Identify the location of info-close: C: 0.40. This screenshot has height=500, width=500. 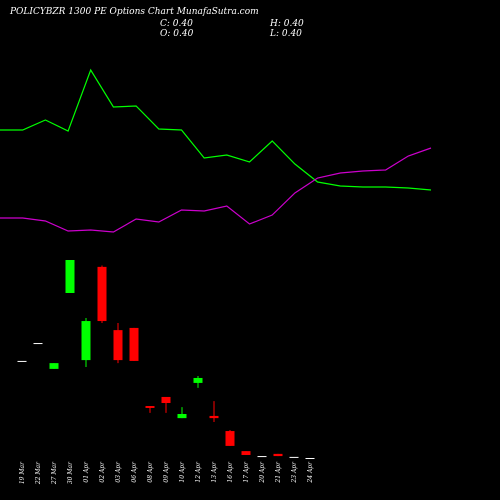
(176, 24).